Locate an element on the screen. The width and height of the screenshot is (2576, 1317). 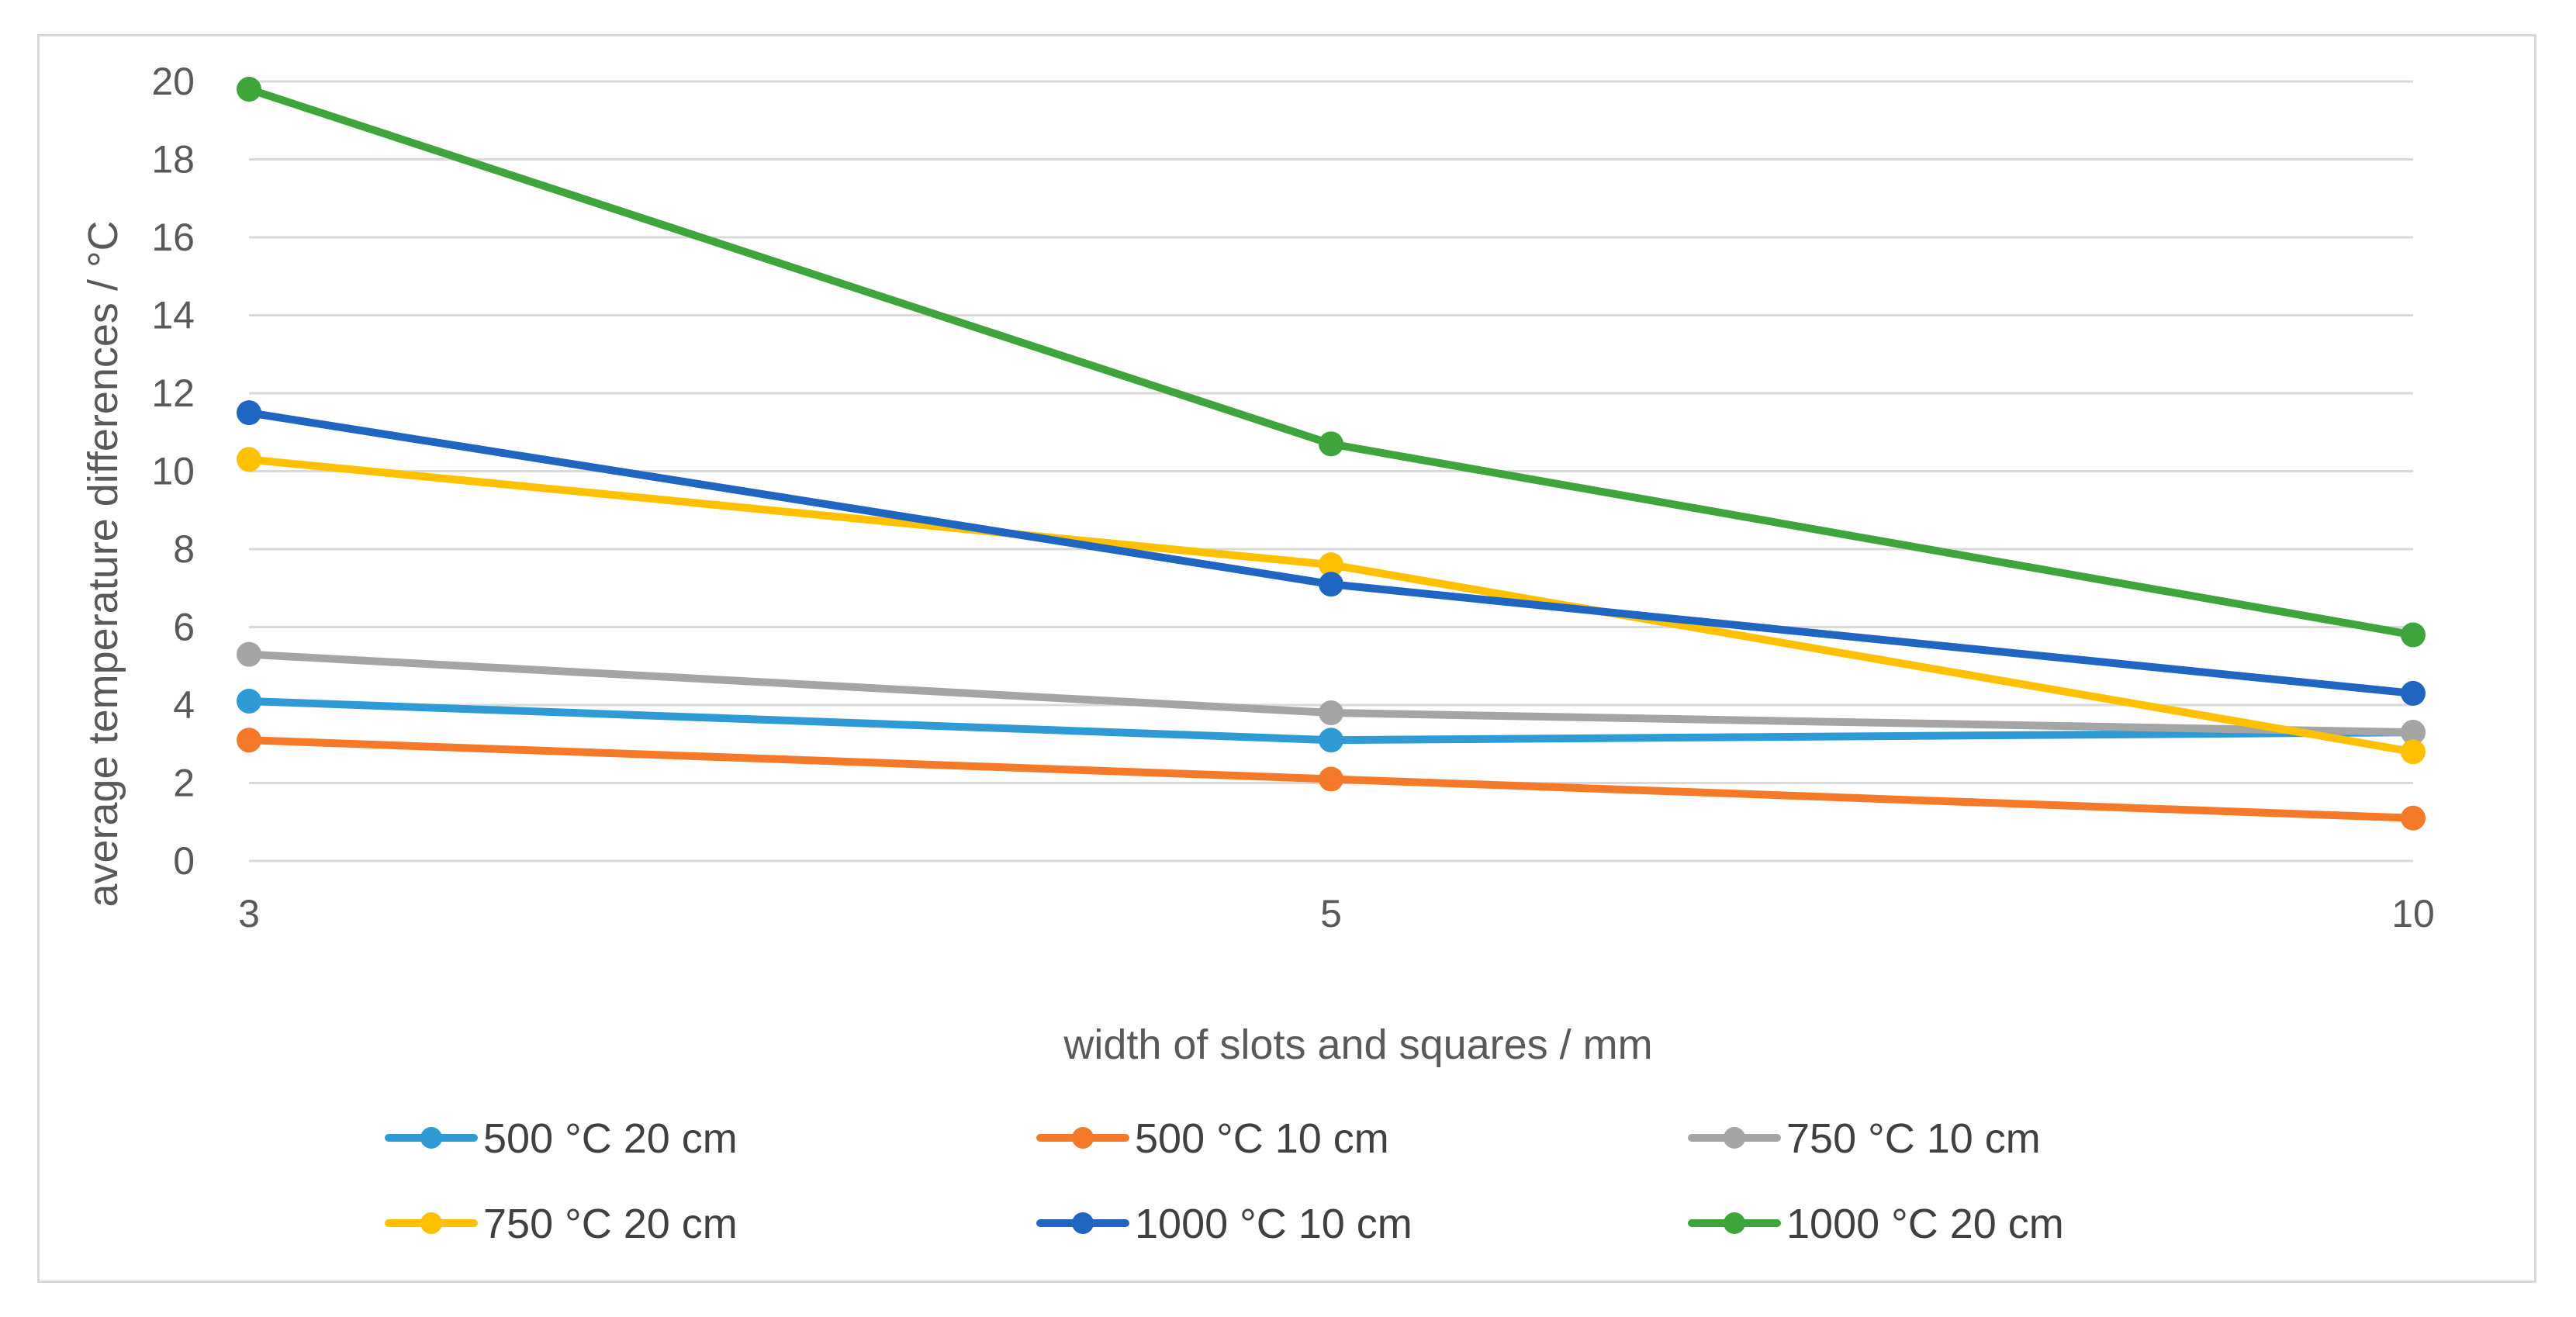
x-tick-label: 10 is located at coordinates (2413, 913).